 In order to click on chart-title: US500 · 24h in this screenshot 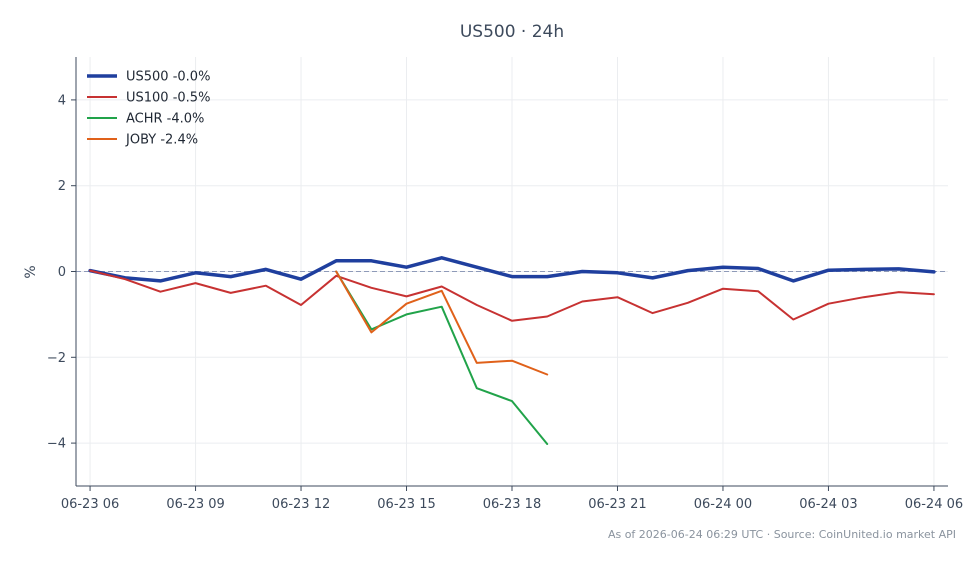, I will do `click(512, 32)`.